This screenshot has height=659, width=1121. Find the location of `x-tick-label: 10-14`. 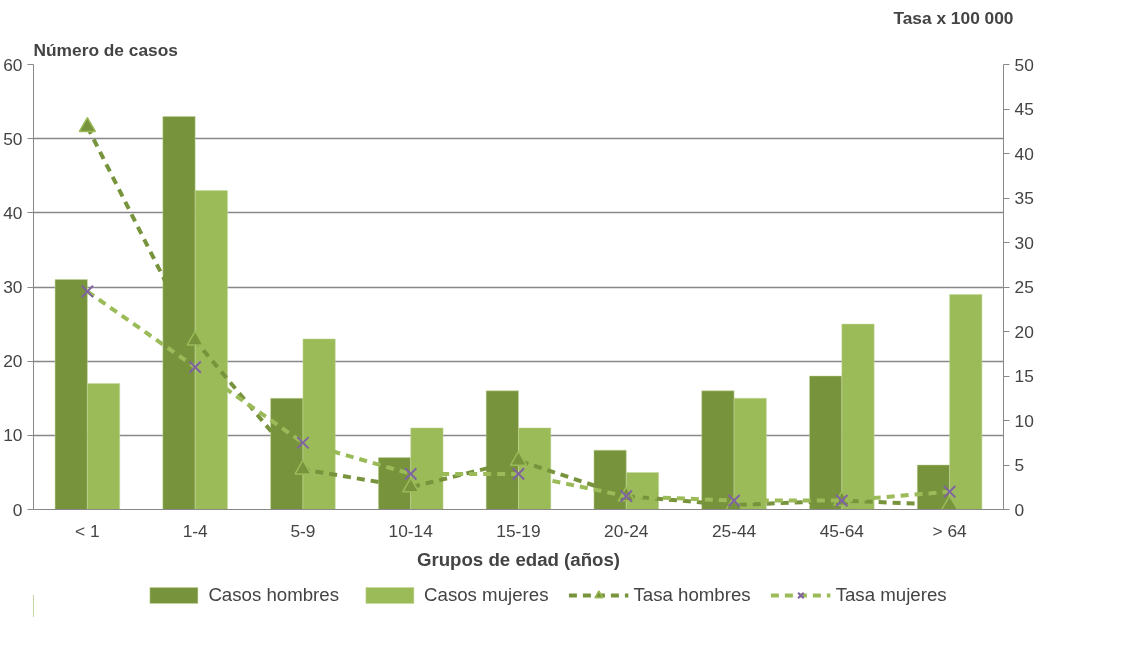

x-tick-label: 10-14 is located at coordinates (411, 530).